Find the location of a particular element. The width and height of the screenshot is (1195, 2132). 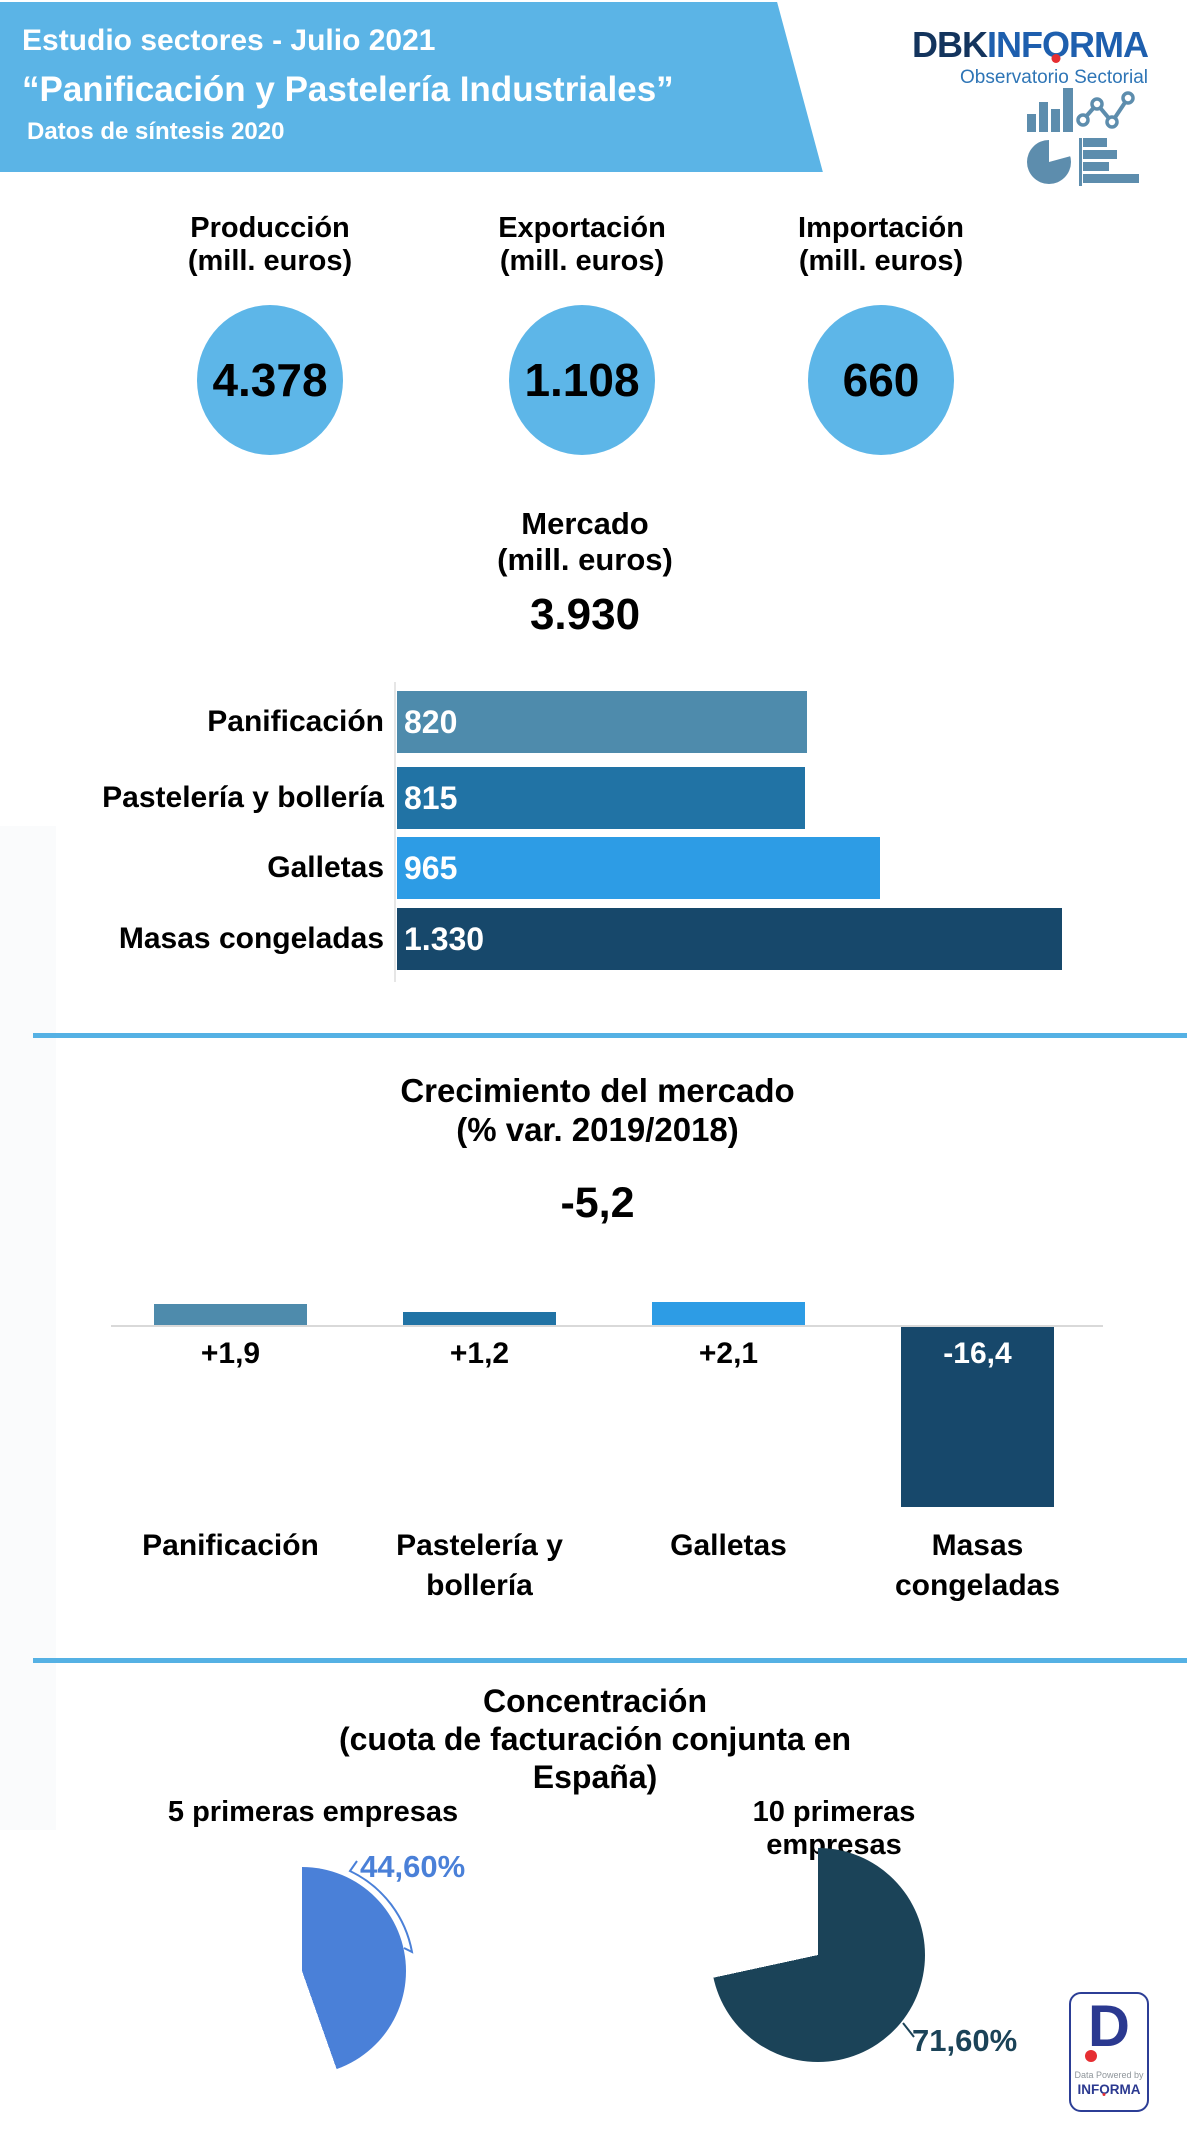

bar-category-label: Galletas is located at coordinates (325, 867).